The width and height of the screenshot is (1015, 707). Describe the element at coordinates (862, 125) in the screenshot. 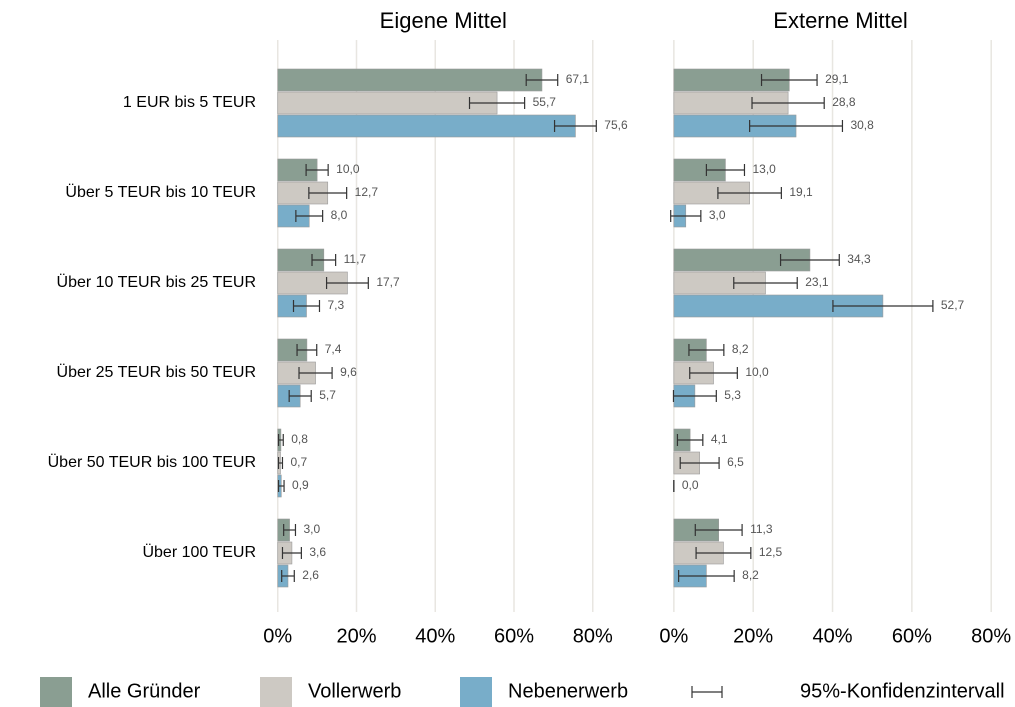

I see `value-label: 30,8` at that location.